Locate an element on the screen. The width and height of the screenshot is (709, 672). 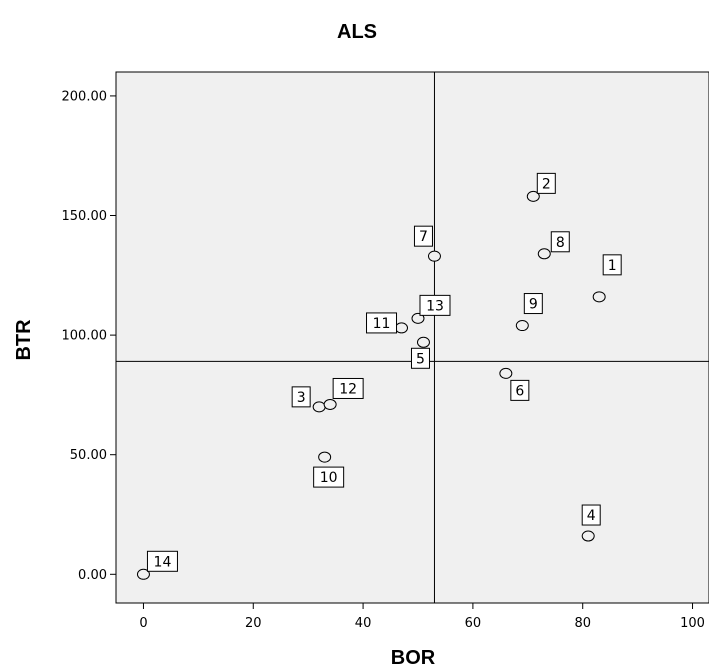
data-point-label: 6 is located at coordinates (519, 391).